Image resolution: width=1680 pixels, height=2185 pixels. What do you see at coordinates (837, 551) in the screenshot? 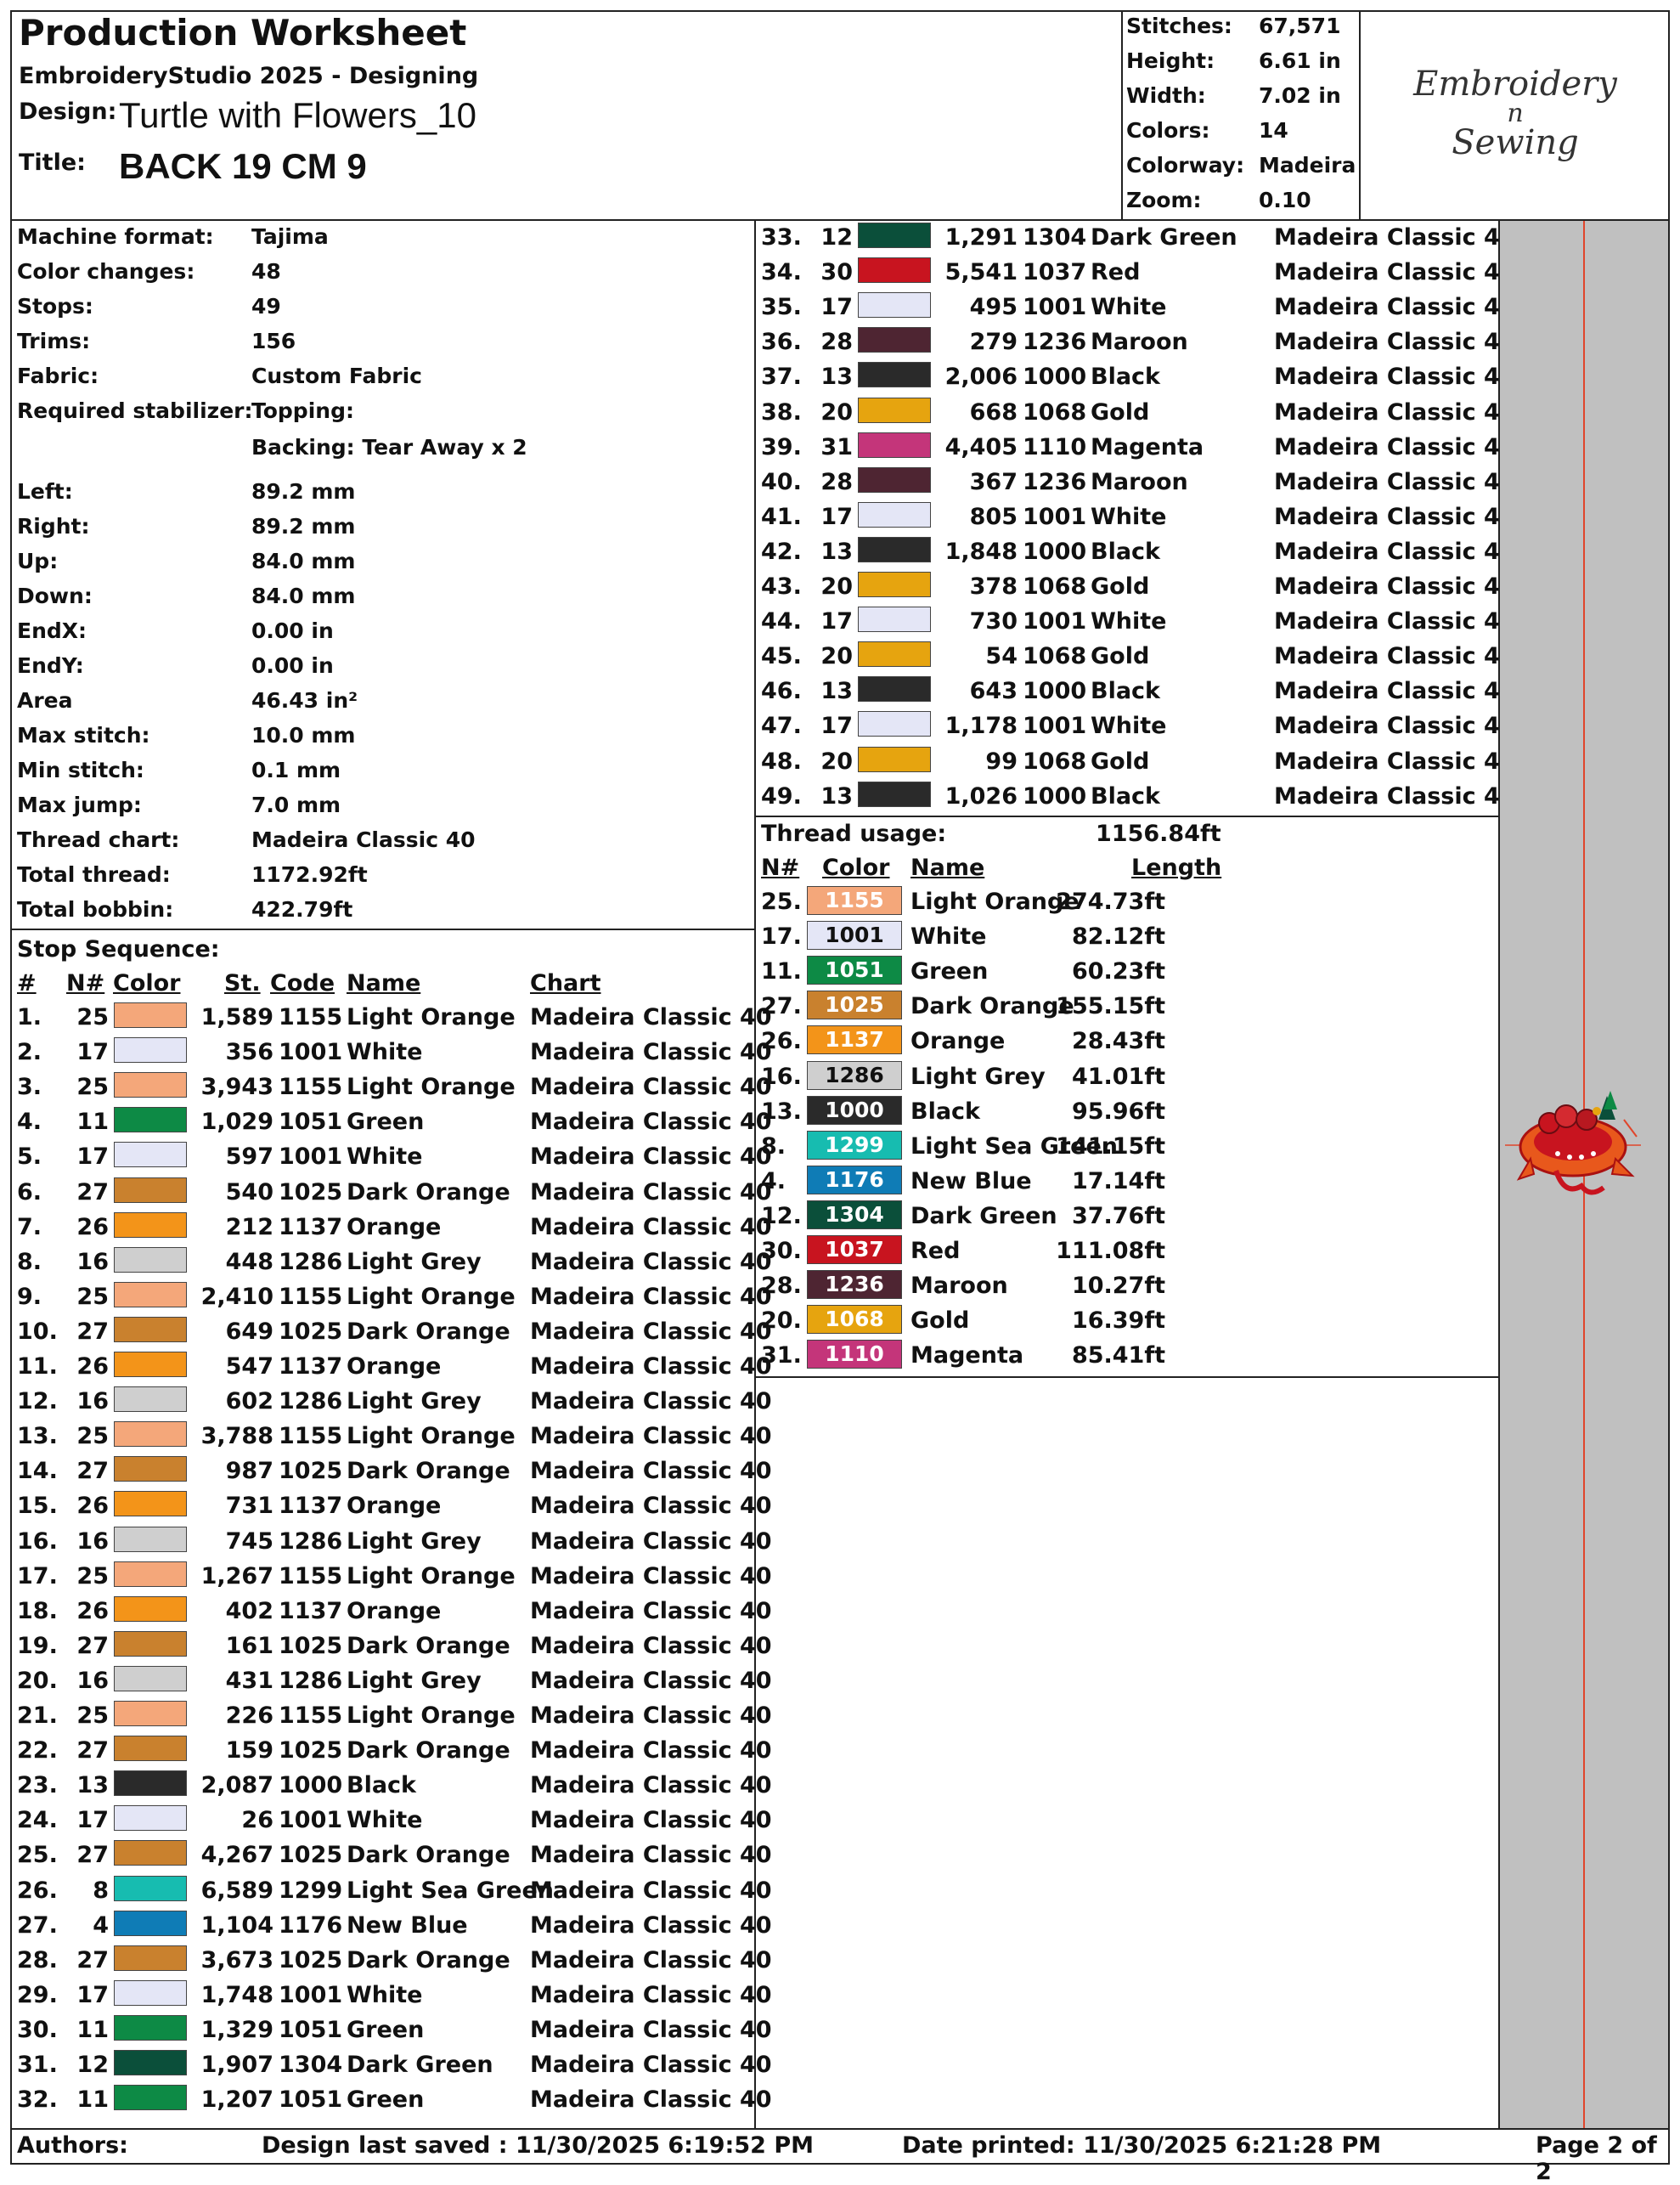
I see `stop-needle: 13` at bounding box center [837, 551].